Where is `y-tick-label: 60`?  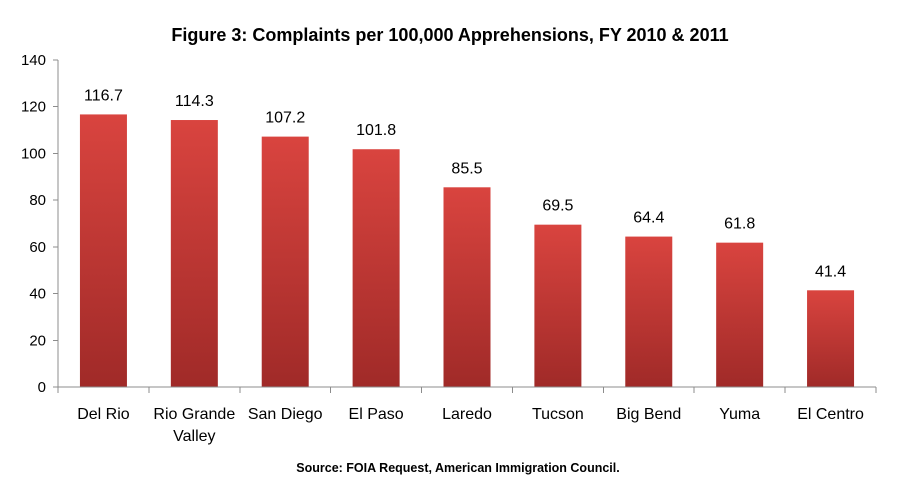
y-tick-label: 60 is located at coordinates (37, 247).